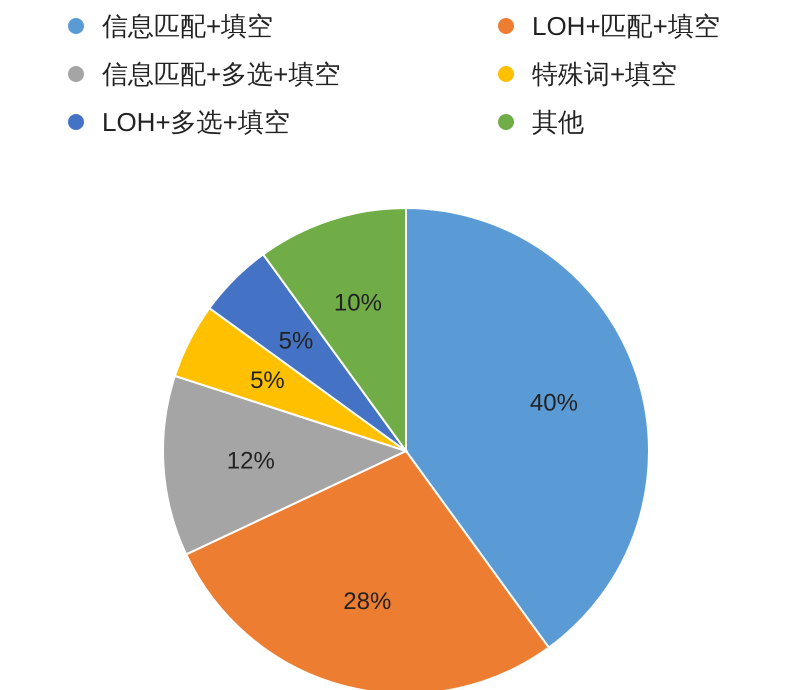 The image size is (796, 690). Describe the element at coordinates (605, 74) in the screenshot. I see `legend-label: 特殊词+填空` at that location.